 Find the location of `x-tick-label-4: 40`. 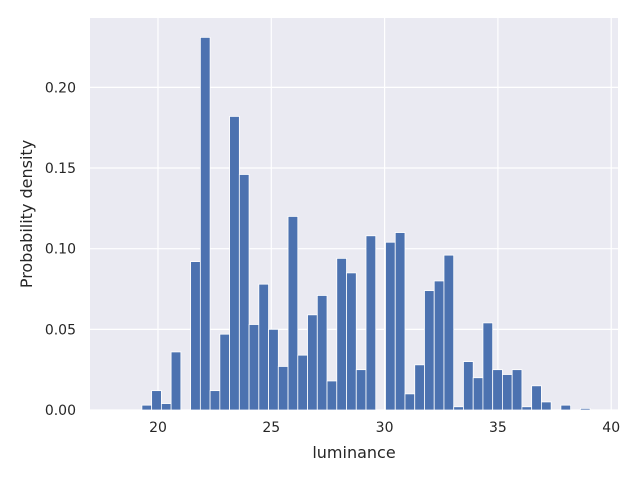

x-tick-label-4: 40 is located at coordinates (611, 428).